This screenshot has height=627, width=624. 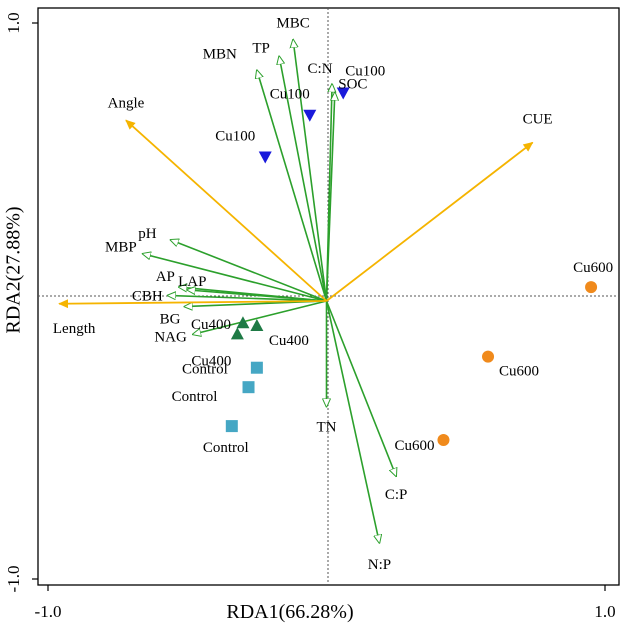 I want to click on x-axis-title: RDA1(66.28%), so click(x=289, y=612).